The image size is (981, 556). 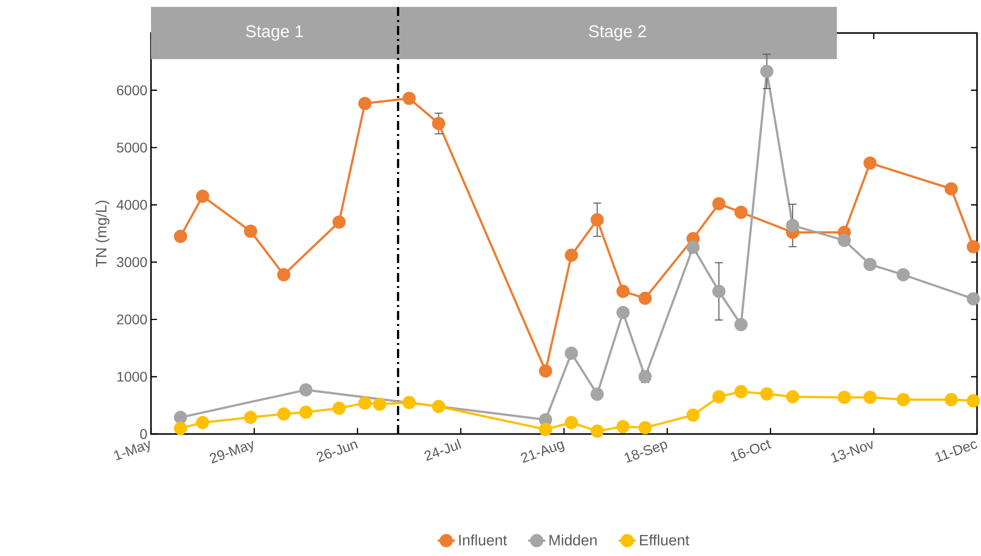 I want to click on y-tick-label: 6000, so click(x=132, y=90).